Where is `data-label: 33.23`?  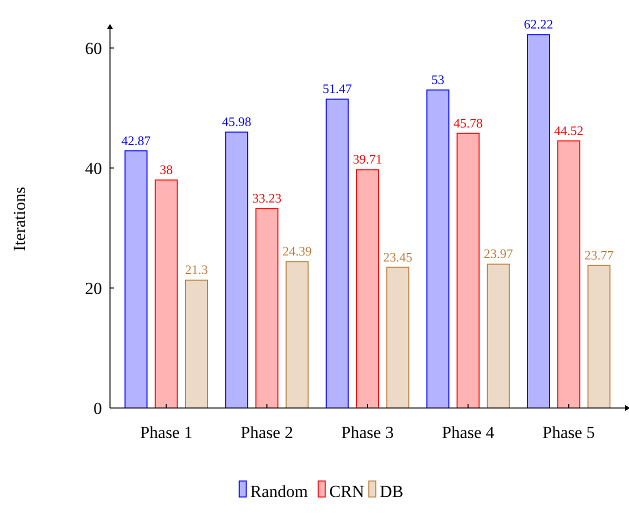
data-label: 33.23 is located at coordinates (267, 198).